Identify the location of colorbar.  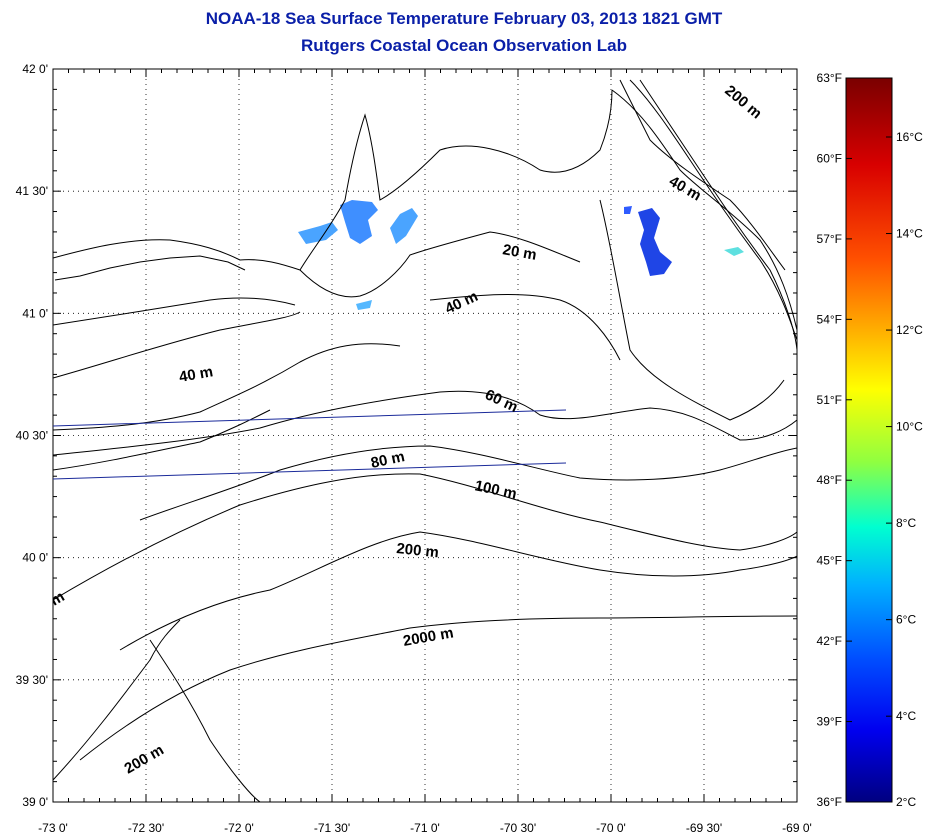
(869, 440).